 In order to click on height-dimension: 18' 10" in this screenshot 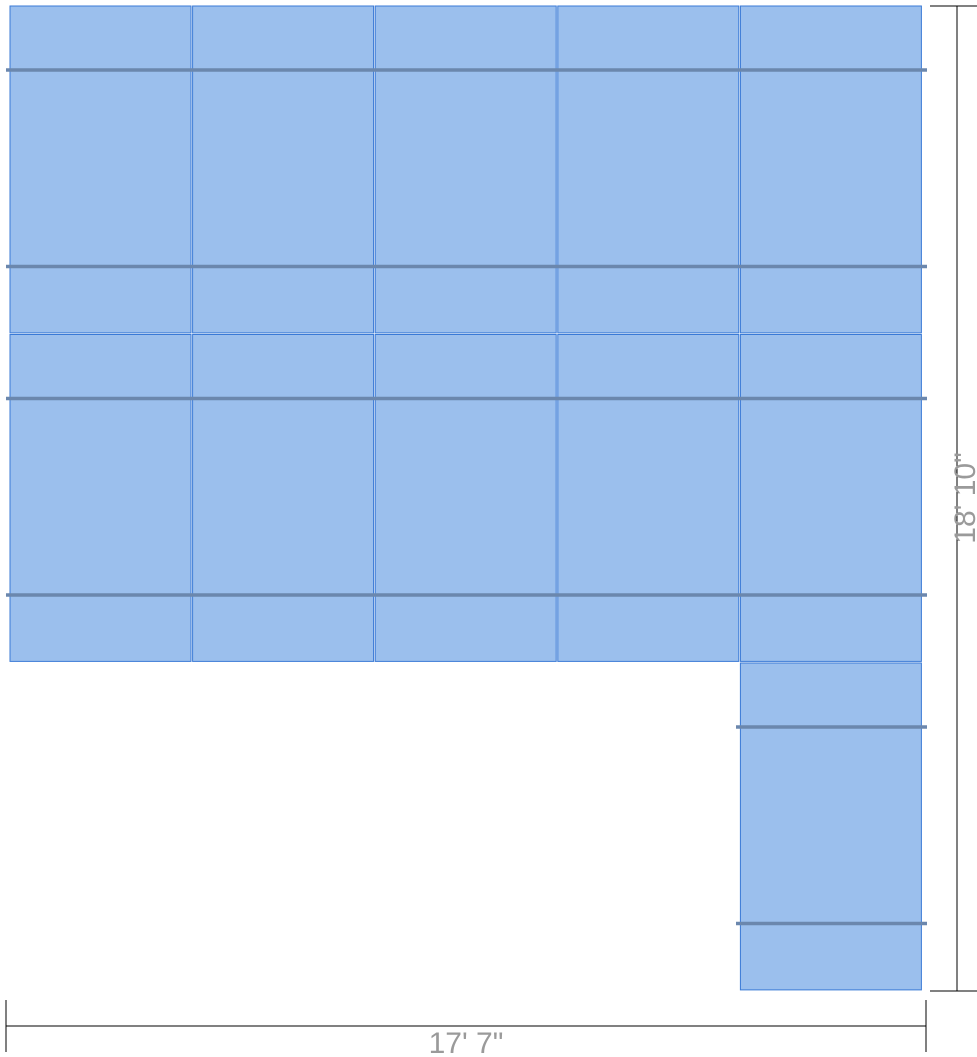, I will do `click(953, 498)`.